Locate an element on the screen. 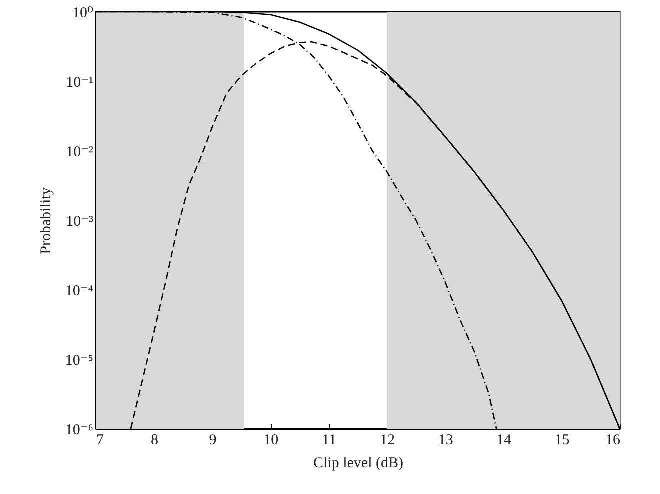 The height and width of the screenshot is (494, 660). x-axis-title: Clip level (dB) is located at coordinates (359, 464).